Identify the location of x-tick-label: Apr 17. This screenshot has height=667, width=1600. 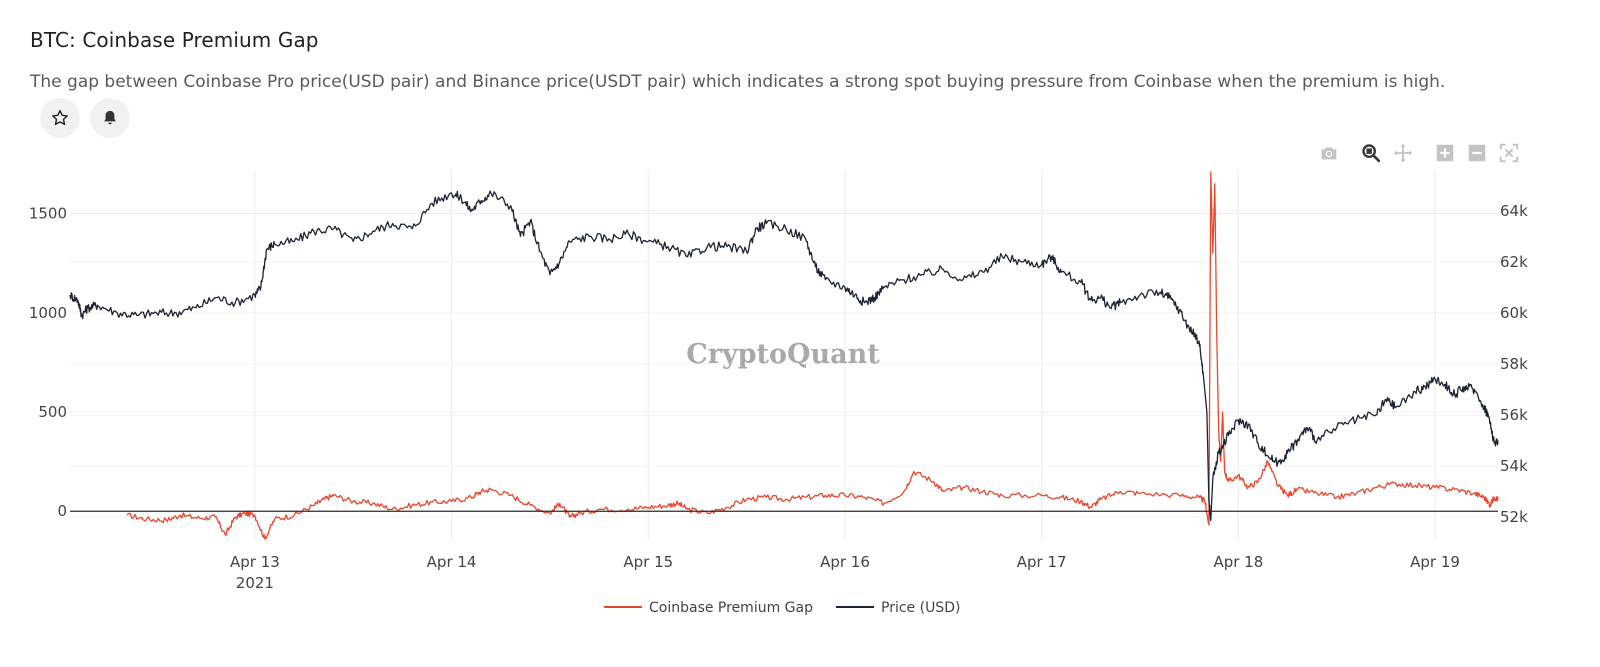
(1042, 562).